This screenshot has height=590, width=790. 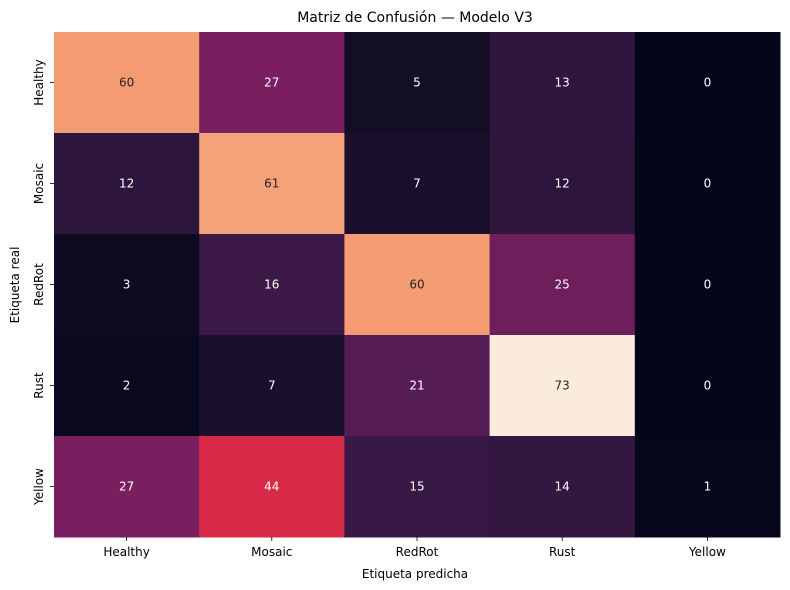 What do you see at coordinates (562, 552) in the screenshot?
I see `x-tick-label: Rust` at bounding box center [562, 552].